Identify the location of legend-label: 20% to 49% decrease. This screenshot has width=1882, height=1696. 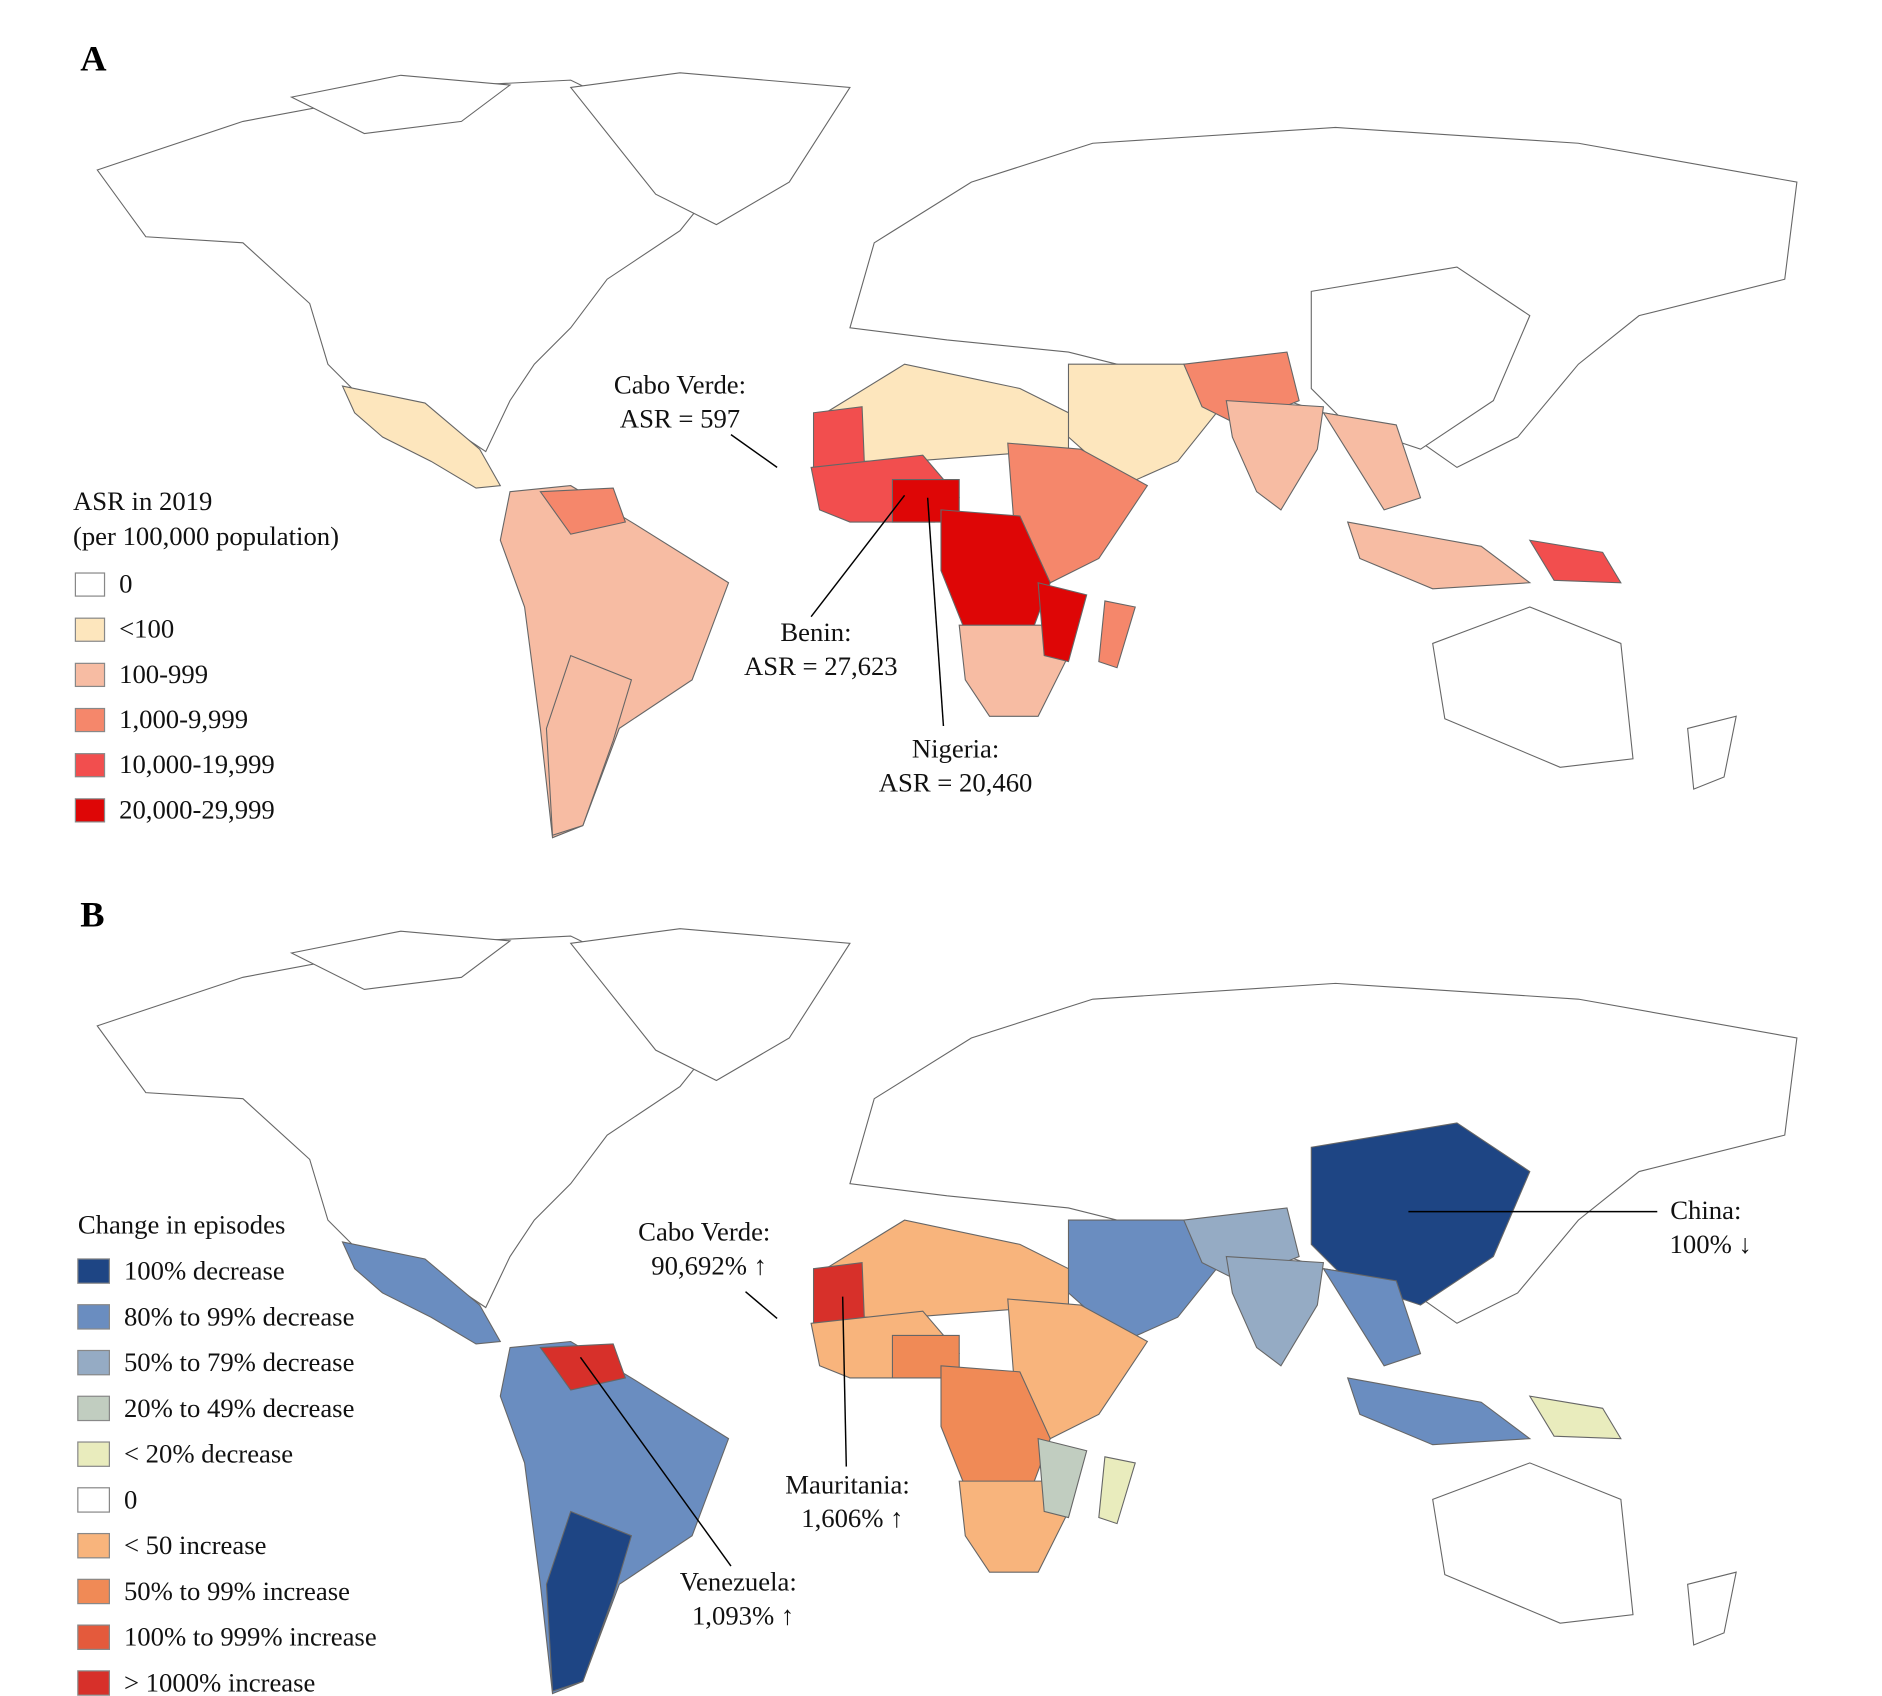
(239, 1408).